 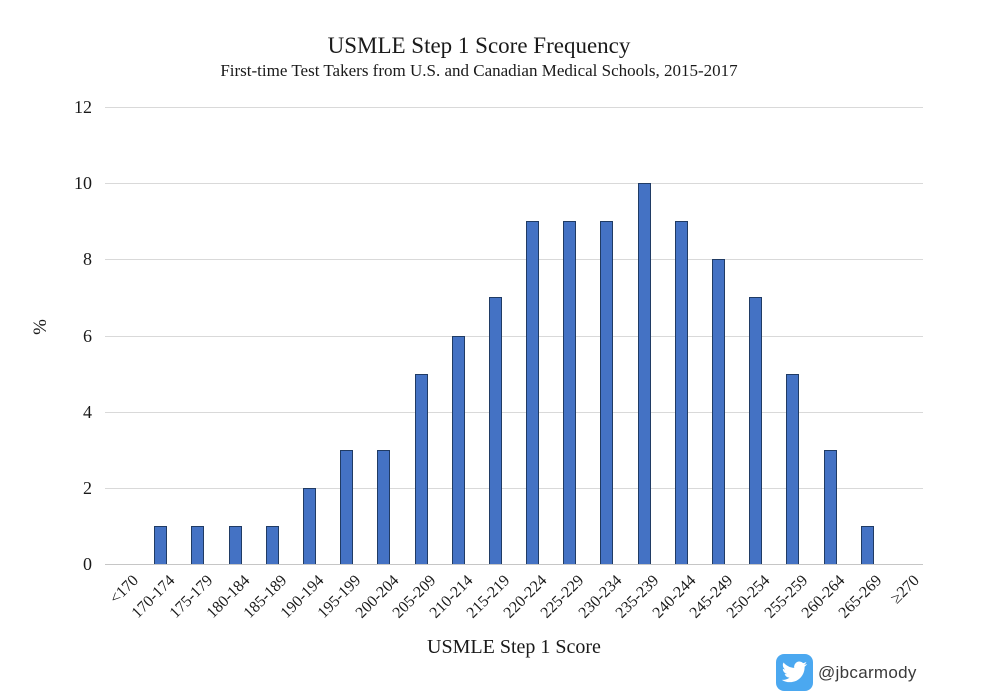 I want to click on y-tick-label: 4, so click(x=87, y=411).